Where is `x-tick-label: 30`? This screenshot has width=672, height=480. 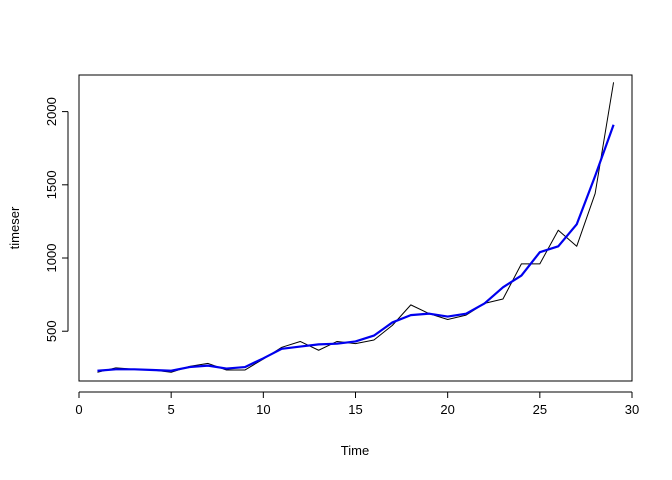
x-tick-label: 30 is located at coordinates (632, 409).